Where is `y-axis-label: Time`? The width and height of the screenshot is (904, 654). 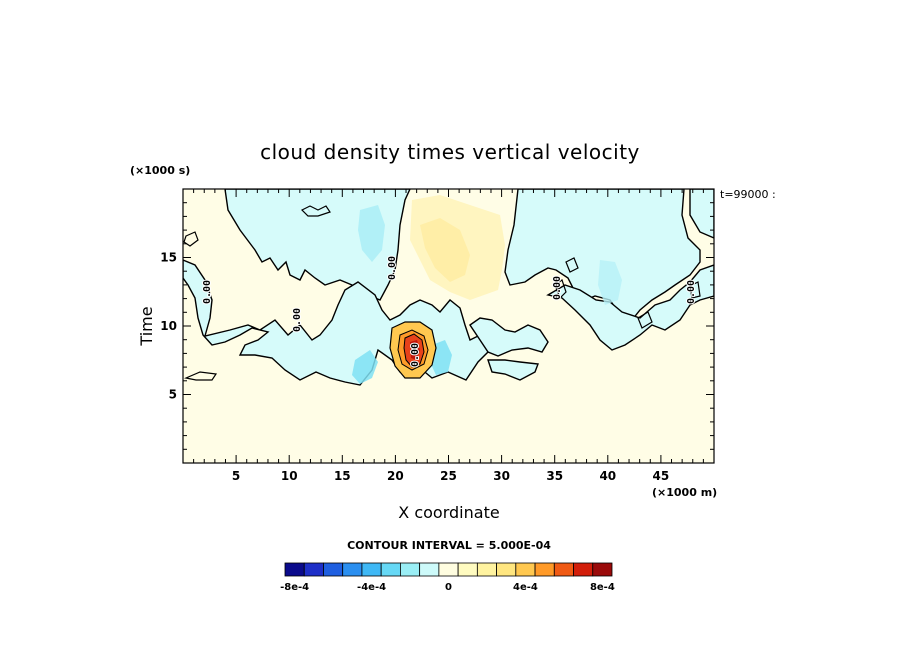
y-axis-label: Time is located at coordinates (146, 326).